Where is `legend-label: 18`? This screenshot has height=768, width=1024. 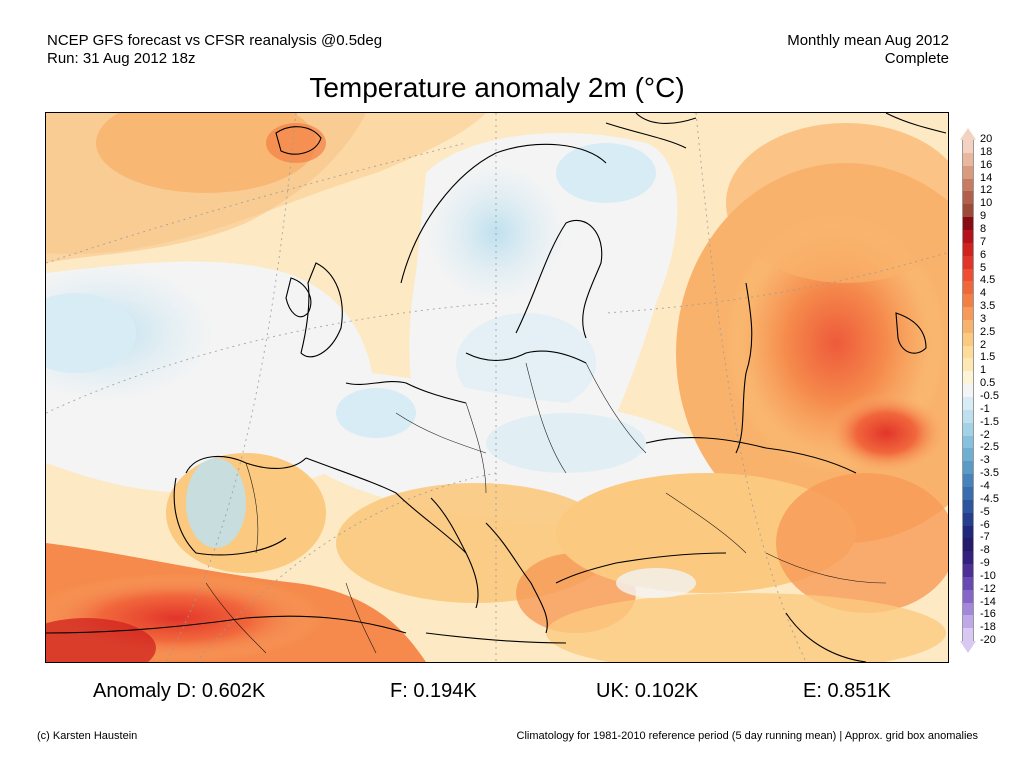
legend-label: 18 is located at coordinates (986, 151).